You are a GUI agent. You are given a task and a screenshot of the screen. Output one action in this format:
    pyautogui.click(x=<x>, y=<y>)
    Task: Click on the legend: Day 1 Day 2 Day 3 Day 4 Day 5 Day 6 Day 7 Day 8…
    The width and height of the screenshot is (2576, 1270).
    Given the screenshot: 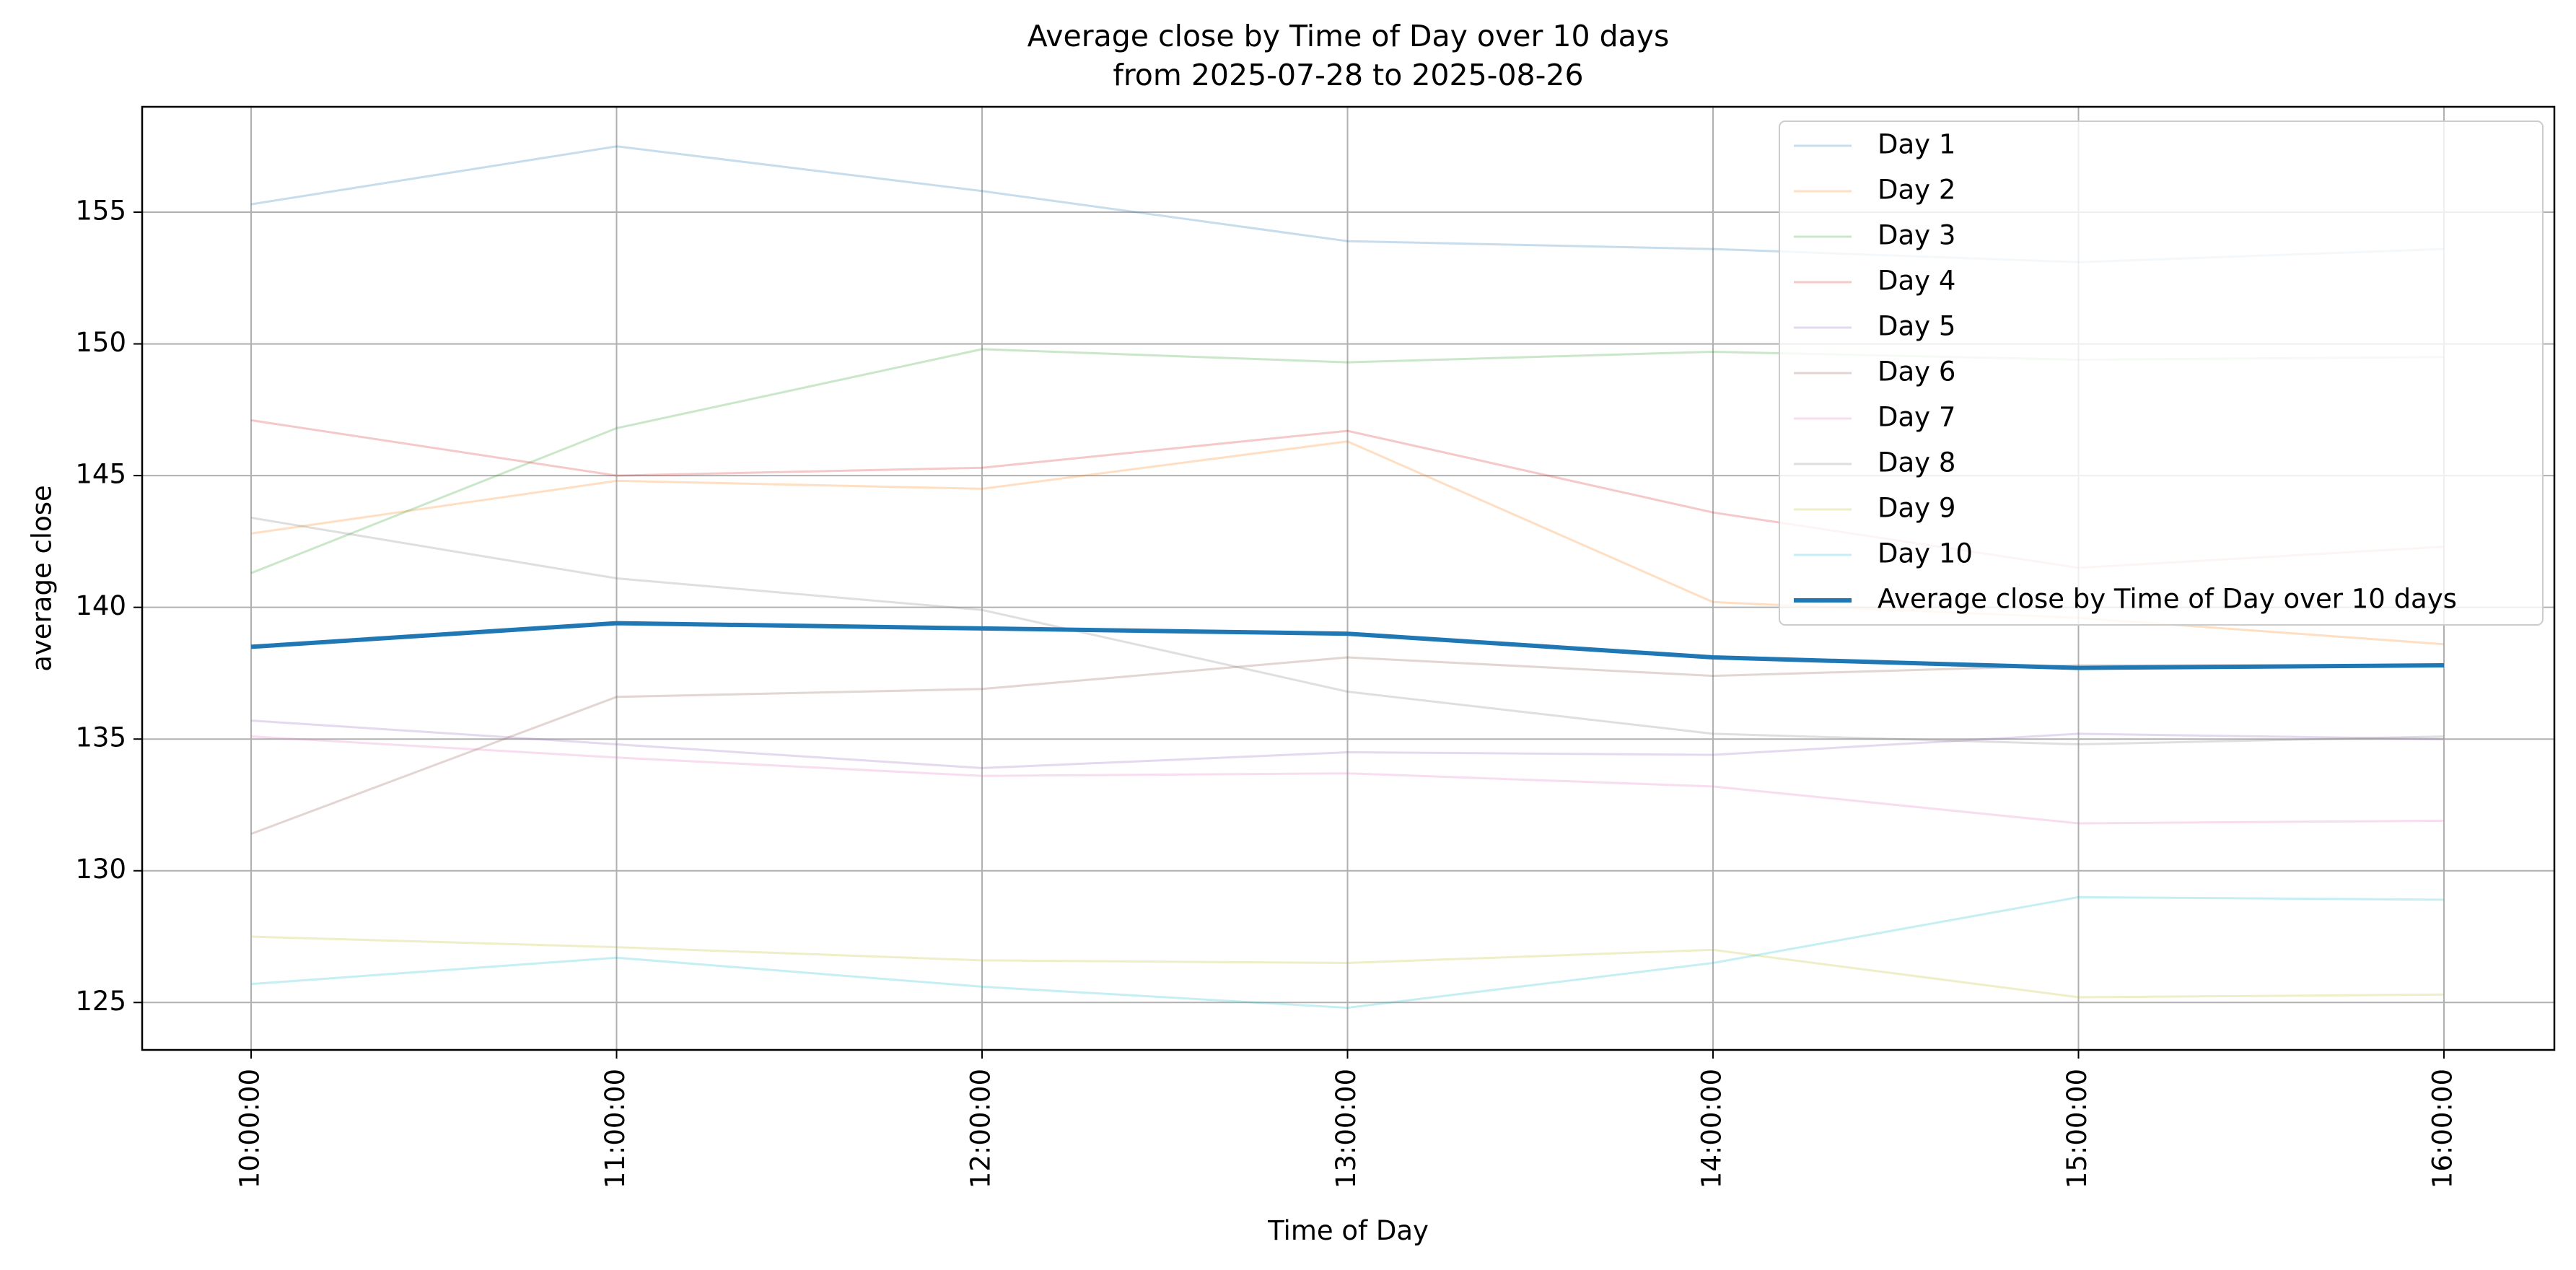 What is the action you would take?
    pyautogui.click(x=2161, y=373)
    